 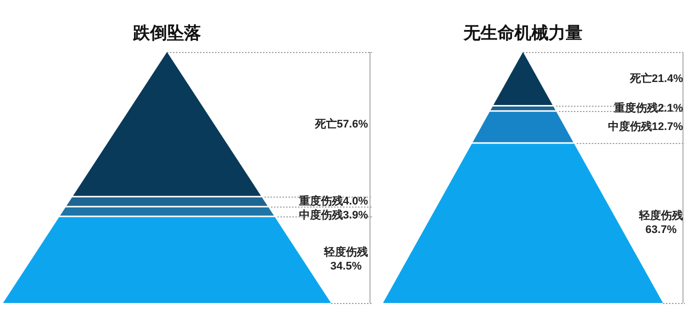 I want to click on data-label: 12.7%, so click(x=668, y=127).